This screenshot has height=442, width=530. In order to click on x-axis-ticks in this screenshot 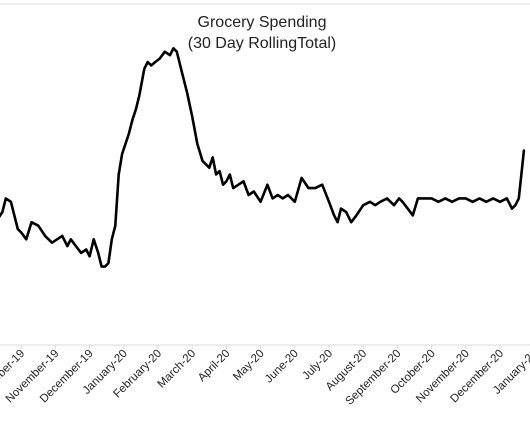, I will do `click(260, 347)`.